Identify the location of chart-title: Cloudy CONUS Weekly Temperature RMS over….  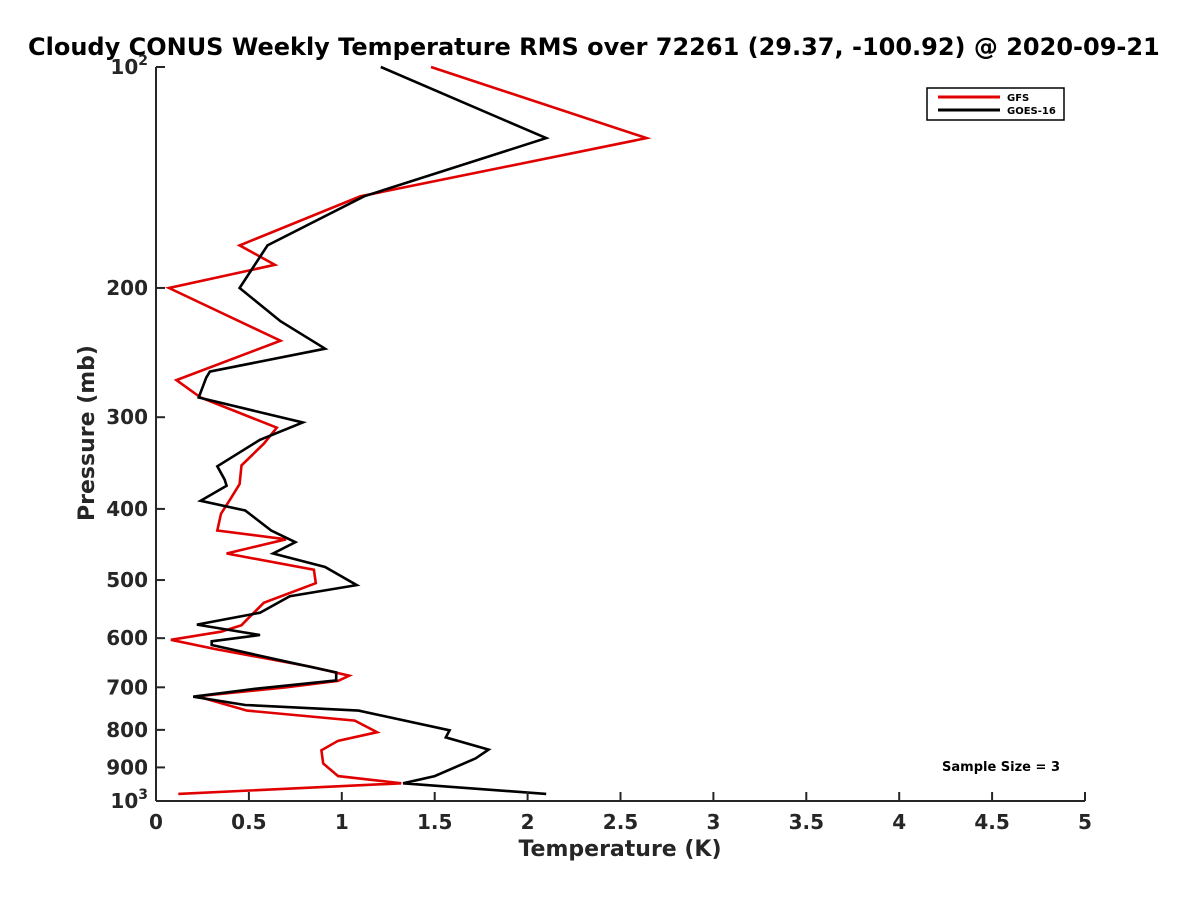
(594, 47).